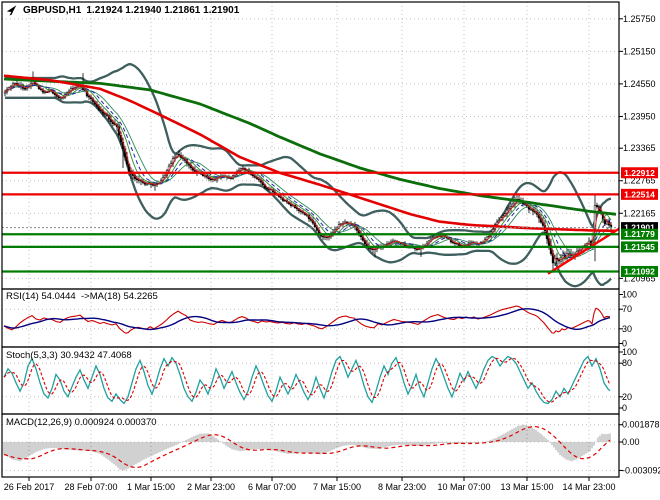 This screenshot has width=660, height=500. What do you see at coordinates (69, 355) in the screenshot?
I see `stoch-header: Stoch(5,3,3) 30.9432 47.4068` at bounding box center [69, 355].